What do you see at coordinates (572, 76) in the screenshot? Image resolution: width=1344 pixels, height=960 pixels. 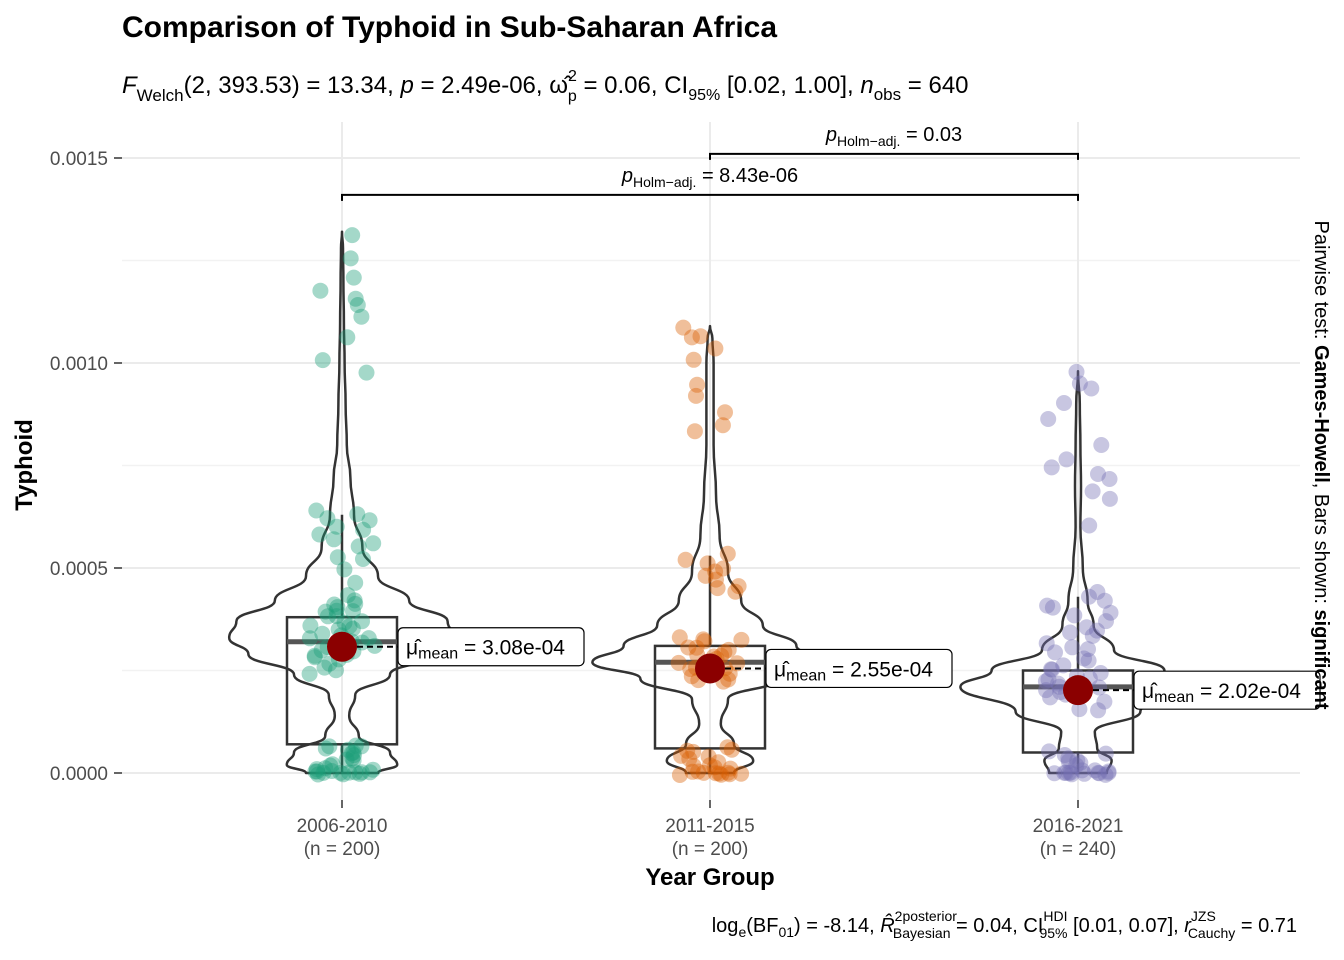 I see `subtitle-omega-sup: 2` at bounding box center [572, 76].